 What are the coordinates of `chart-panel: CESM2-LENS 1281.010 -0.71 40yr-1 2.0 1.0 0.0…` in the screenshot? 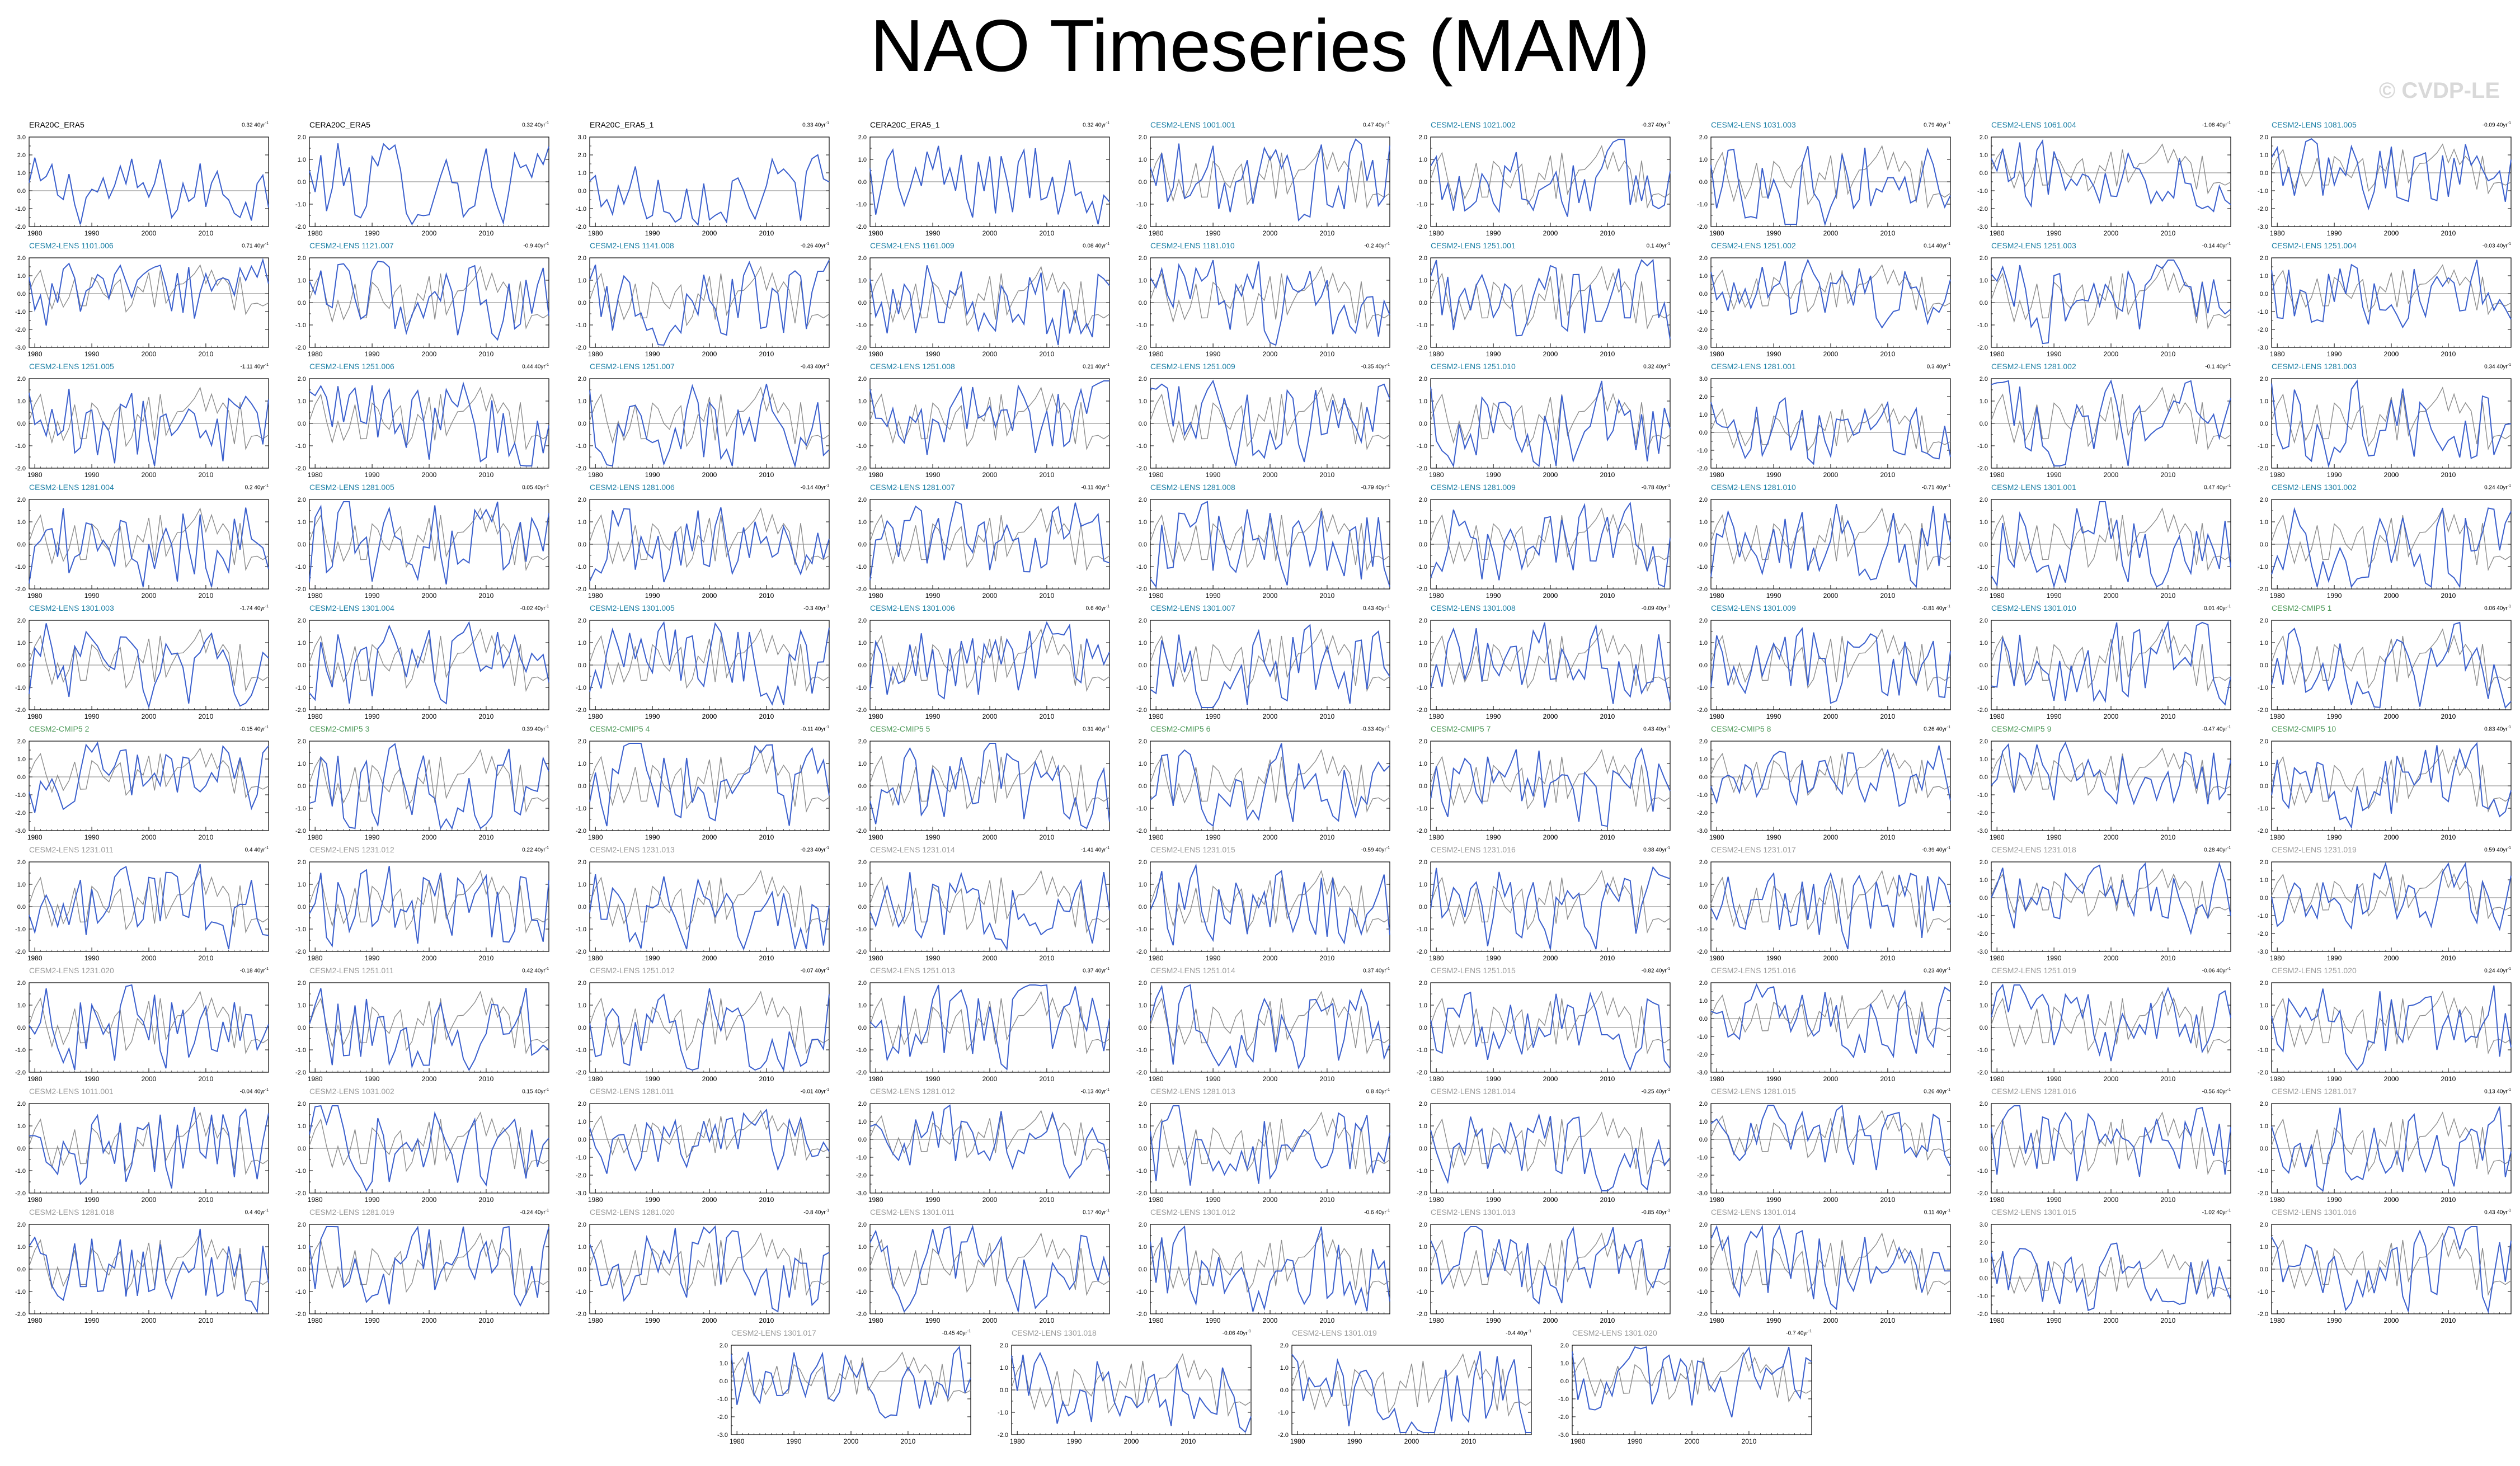 It's located at (1822, 543).